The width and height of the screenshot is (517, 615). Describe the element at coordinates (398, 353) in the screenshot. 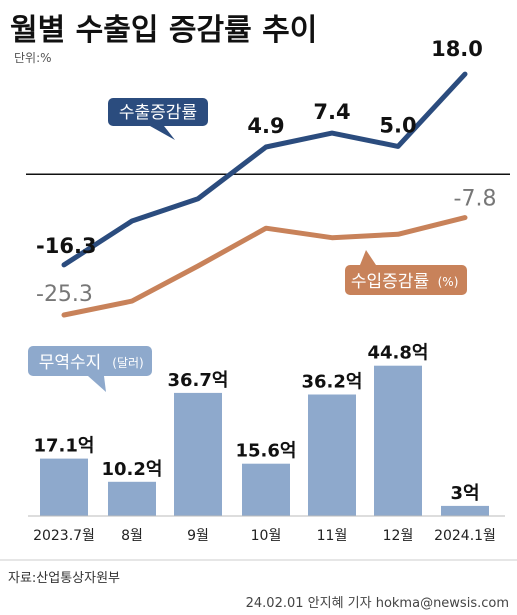

I see `bar-value-label: 44.8억` at that location.